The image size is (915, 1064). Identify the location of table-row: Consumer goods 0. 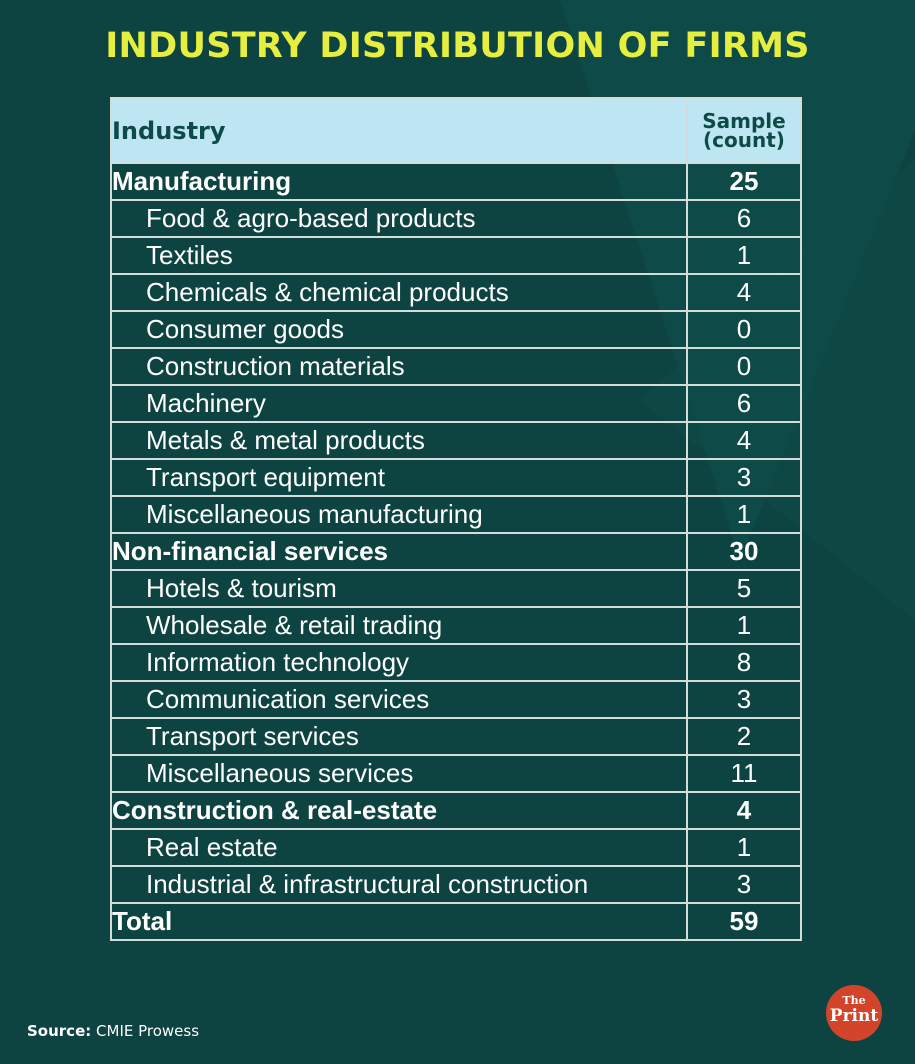
(456, 329).